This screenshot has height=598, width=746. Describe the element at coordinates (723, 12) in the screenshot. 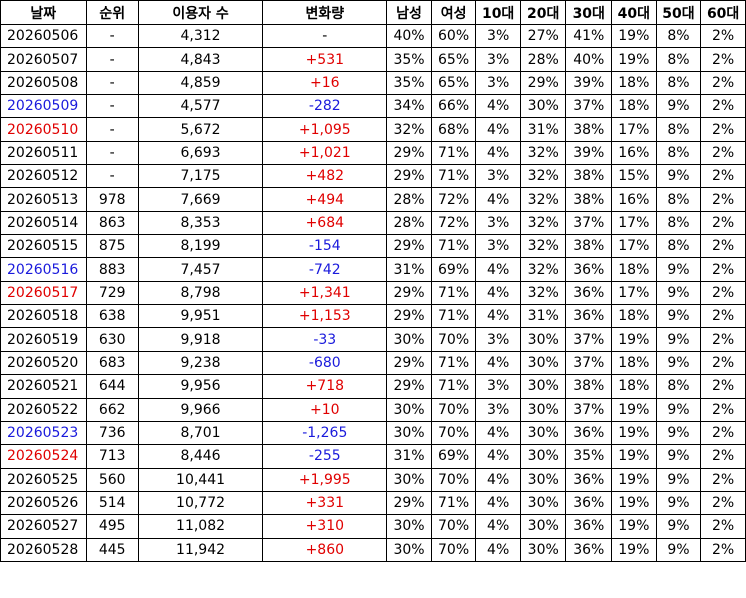

I see `header-age-60s: 60대` at that location.